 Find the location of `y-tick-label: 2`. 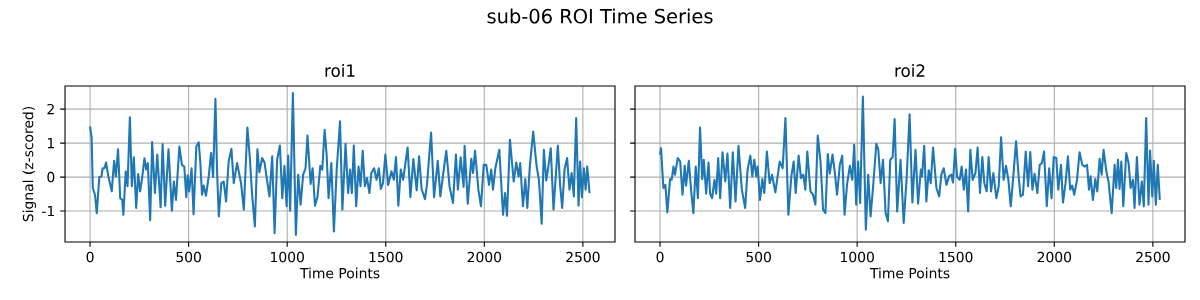

y-tick-label: 2 is located at coordinates (50, 109).